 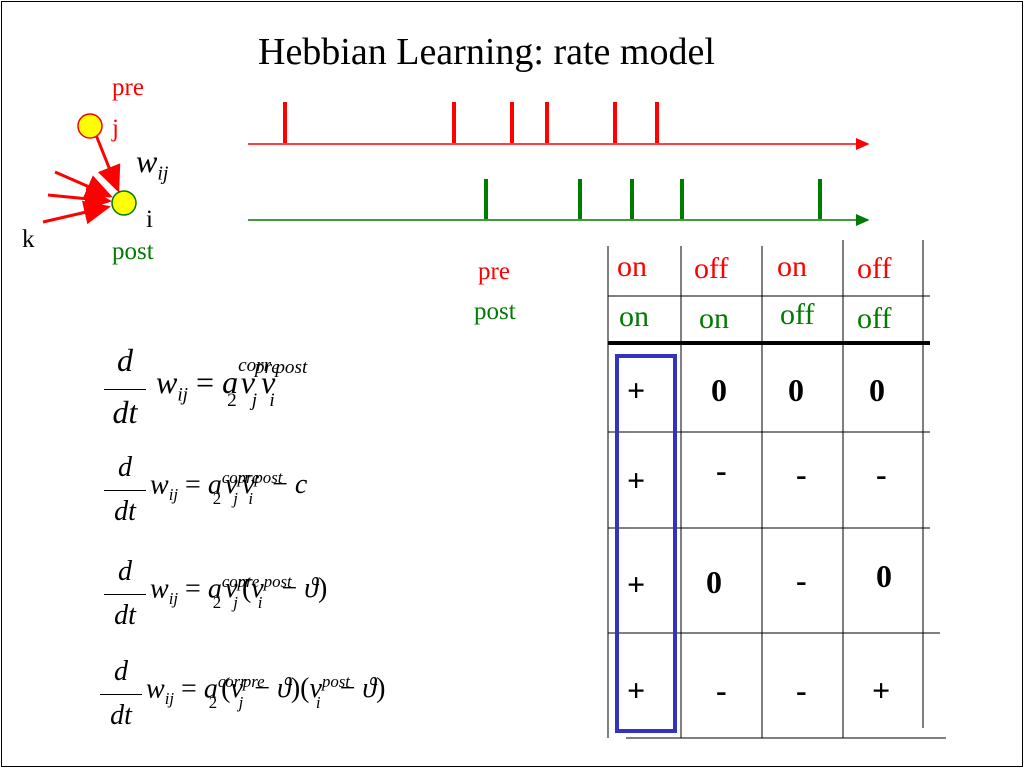 What do you see at coordinates (471, 122) in the screenshot?
I see `pre-spikes` at bounding box center [471, 122].